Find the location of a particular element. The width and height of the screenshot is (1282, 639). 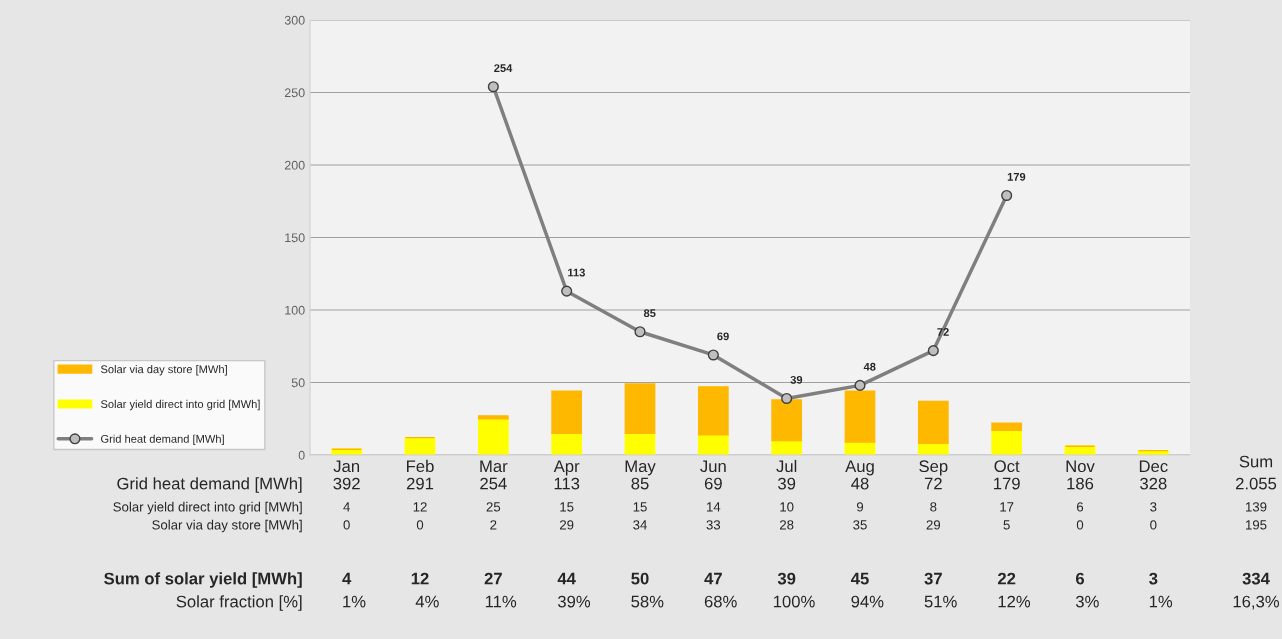

data-label: 25 is located at coordinates (493, 507).